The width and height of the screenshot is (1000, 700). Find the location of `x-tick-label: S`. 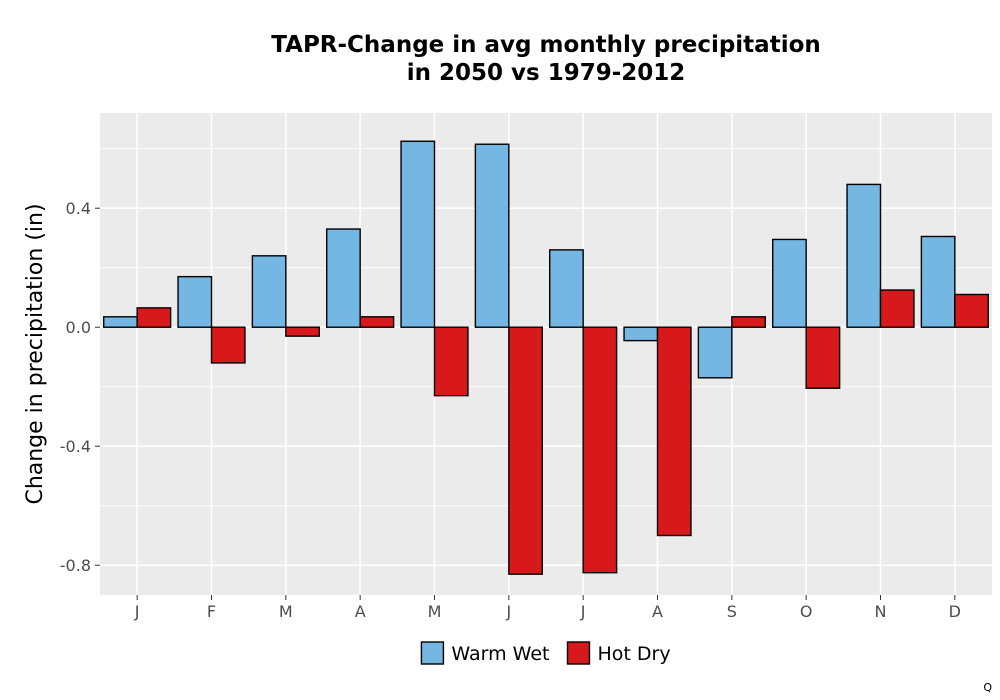

x-tick-label: S is located at coordinates (732, 611).